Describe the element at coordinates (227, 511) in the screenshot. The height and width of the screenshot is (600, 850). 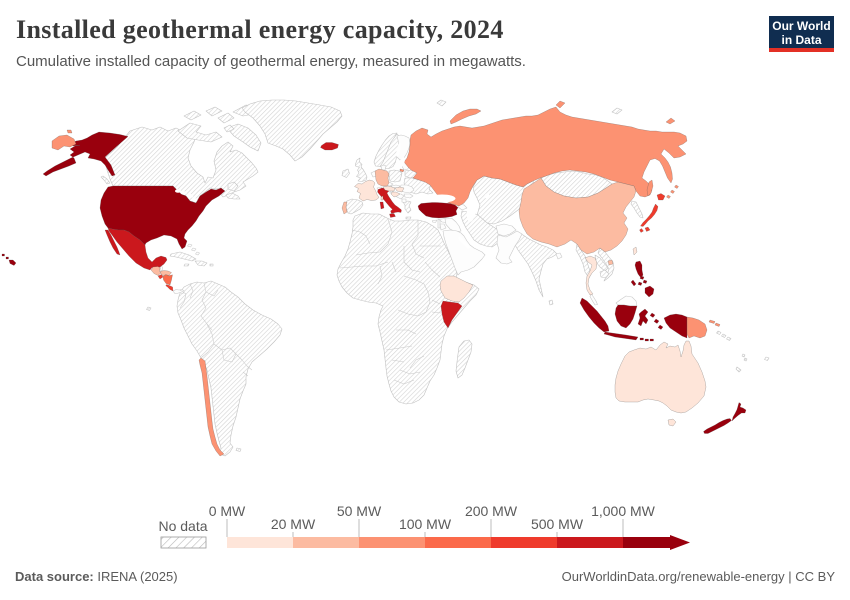
I see `svg-text: 0 MW` at that location.